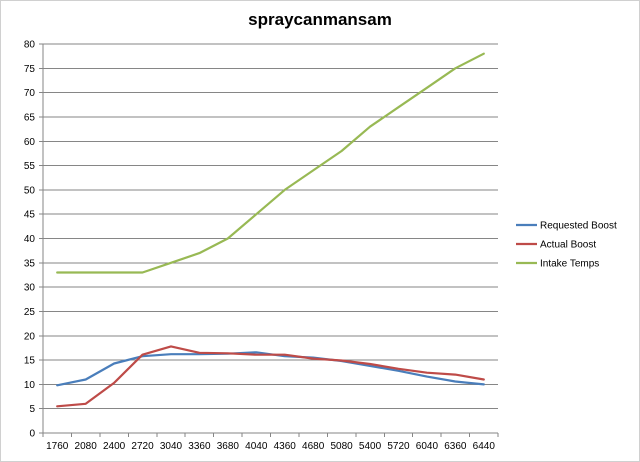  Describe the element at coordinates (199, 446) in the screenshot. I see `x-tick-label: 3360` at that location.